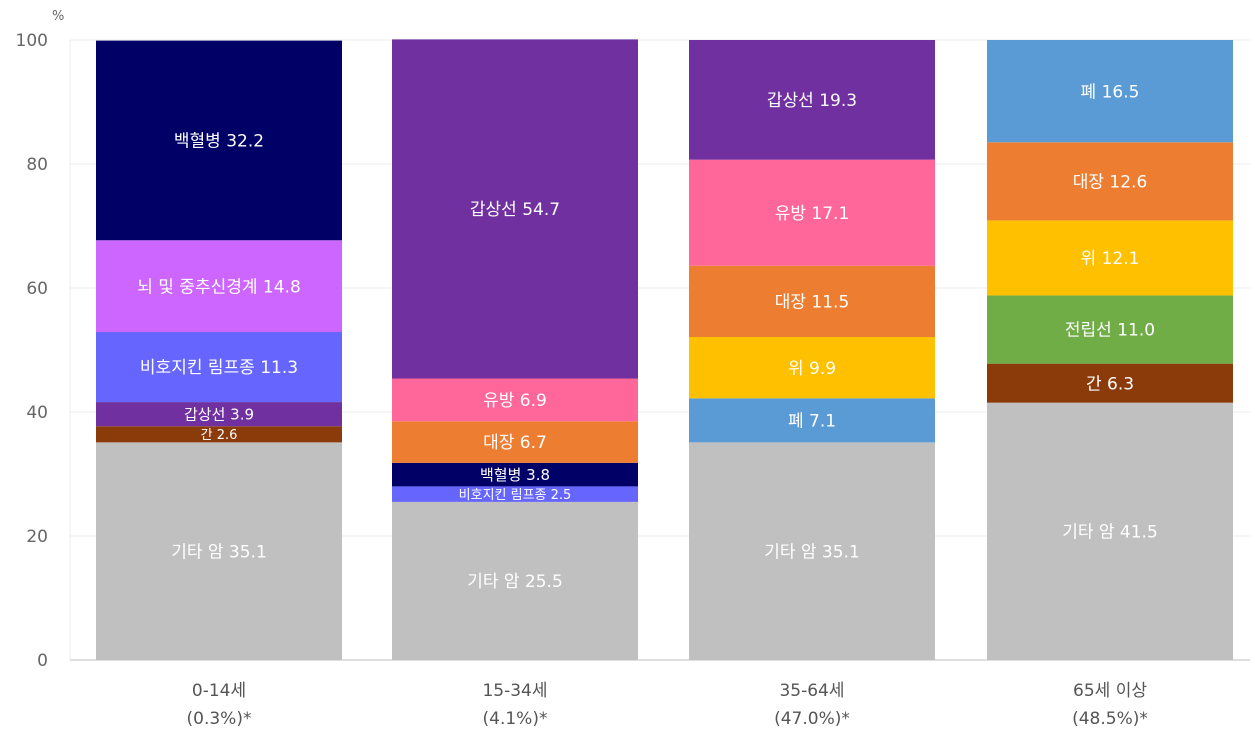 Image resolution: width=1255 pixels, height=735 pixels. I want to click on x-category-label: 15-34세, so click(514, 691).